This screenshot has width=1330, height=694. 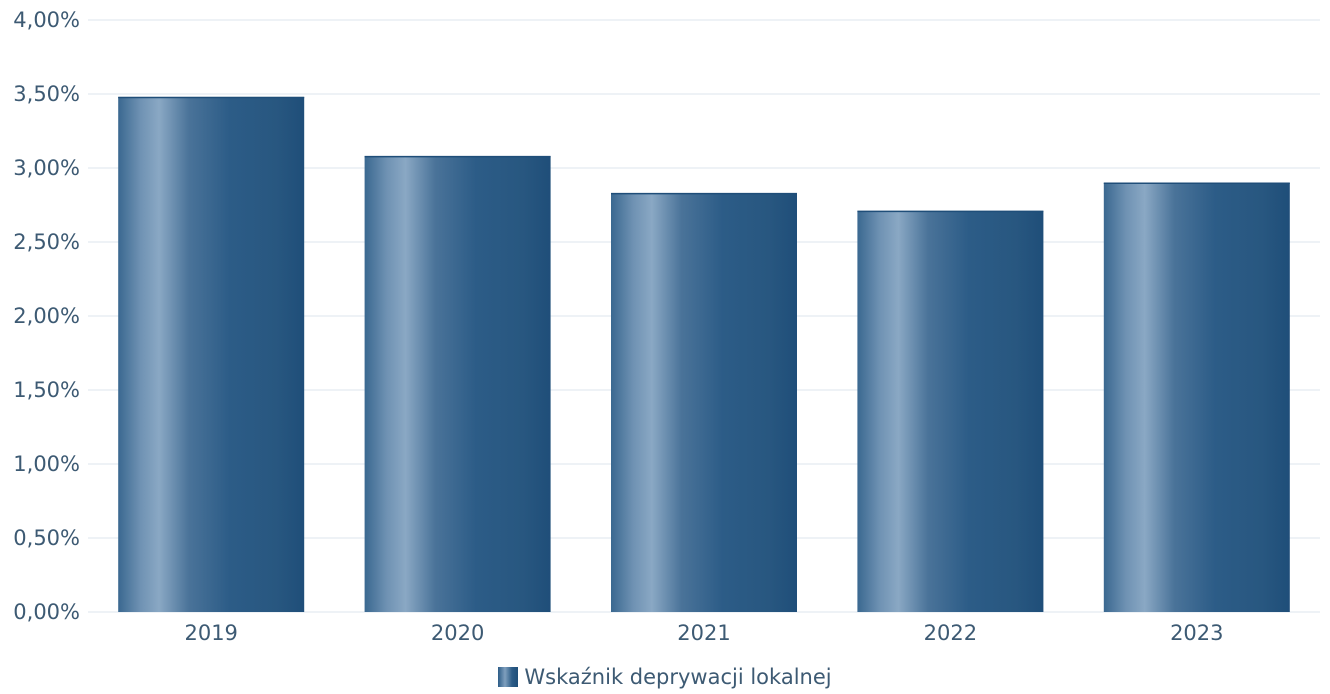 I want to click on bar-2023, so click(x=1196, y=397).